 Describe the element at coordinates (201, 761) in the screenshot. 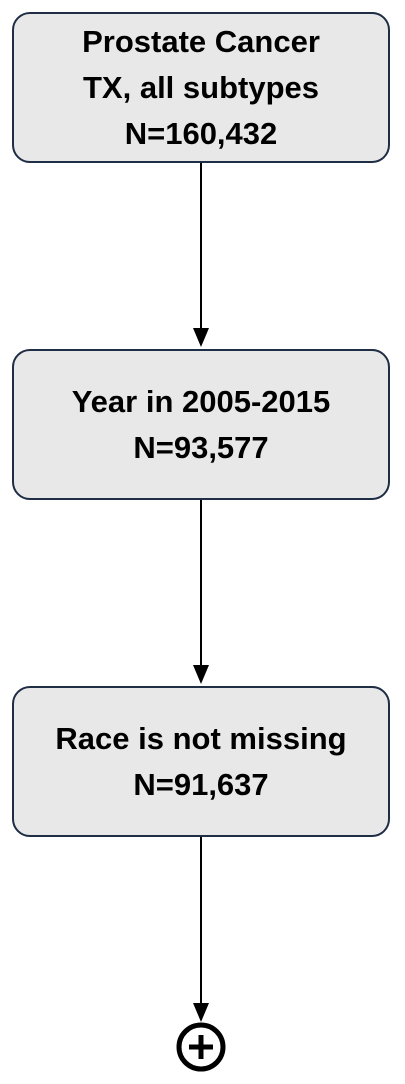

I see `flow-box-race-not-missing: Race is not missing N=91,637` at that location.